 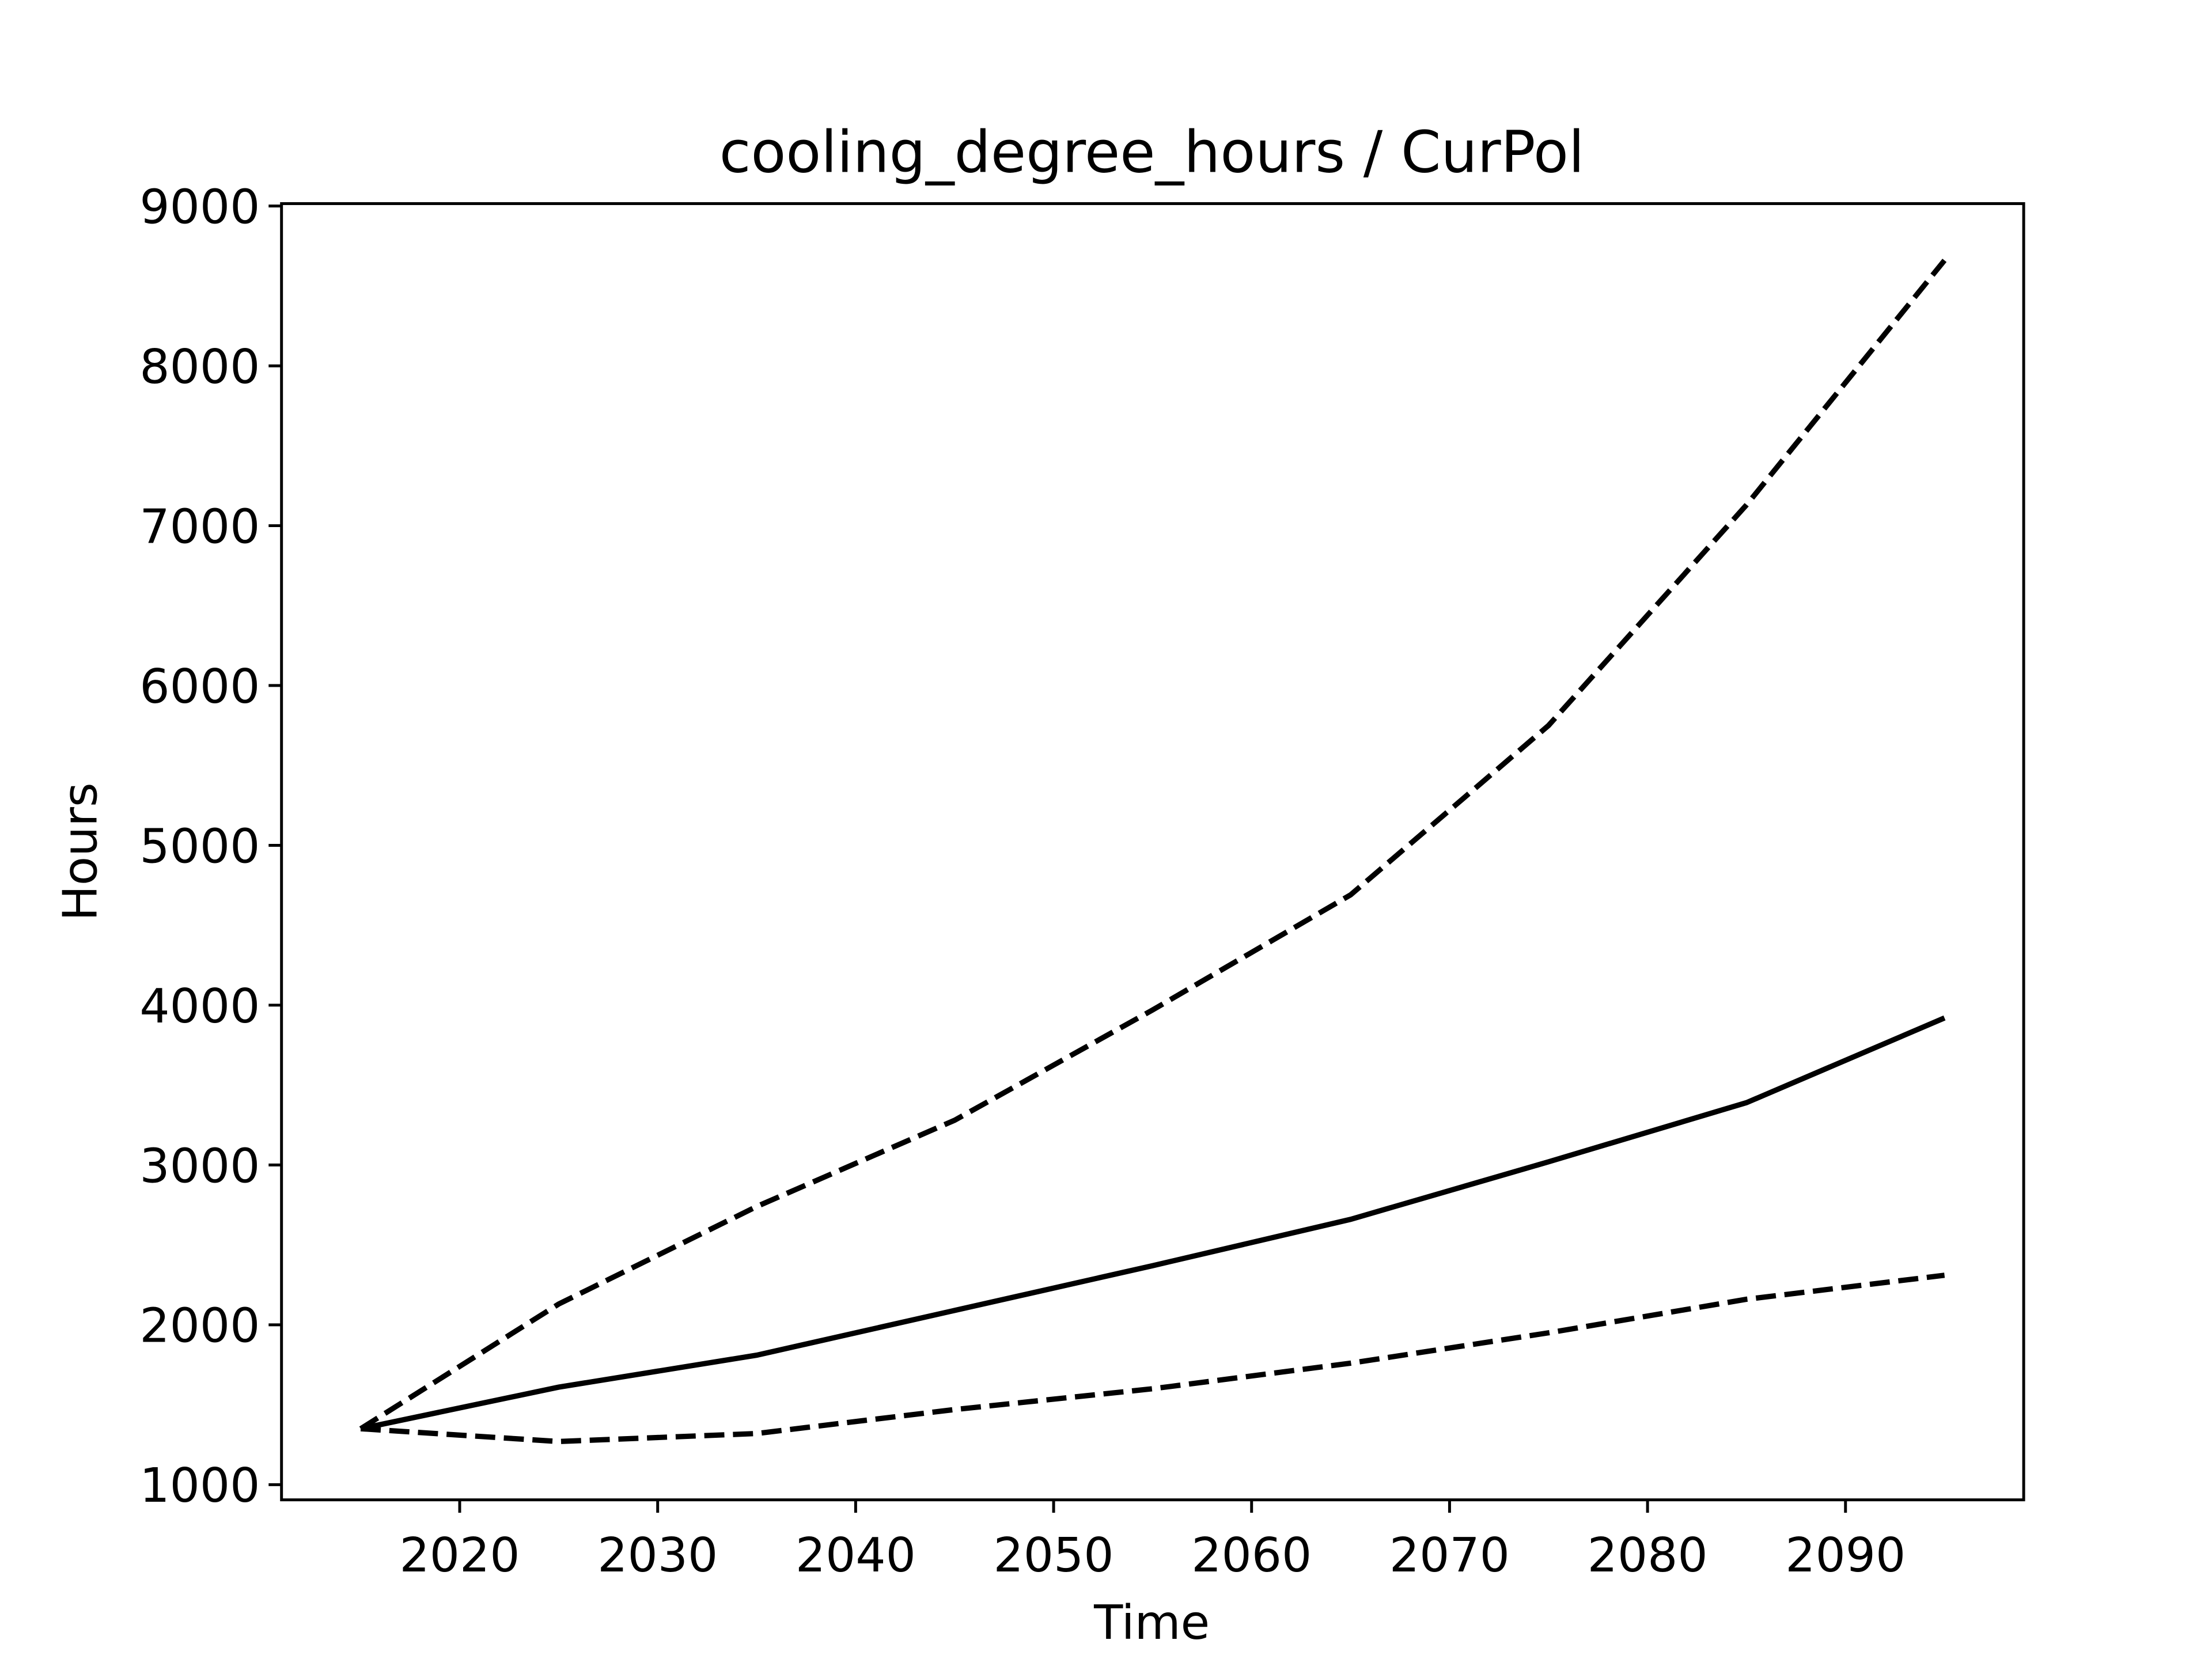 What do you see at coordinates (199, 207) in the screenshot?
I see `y-tick-label: 9000` at bounding box center [199, 207].